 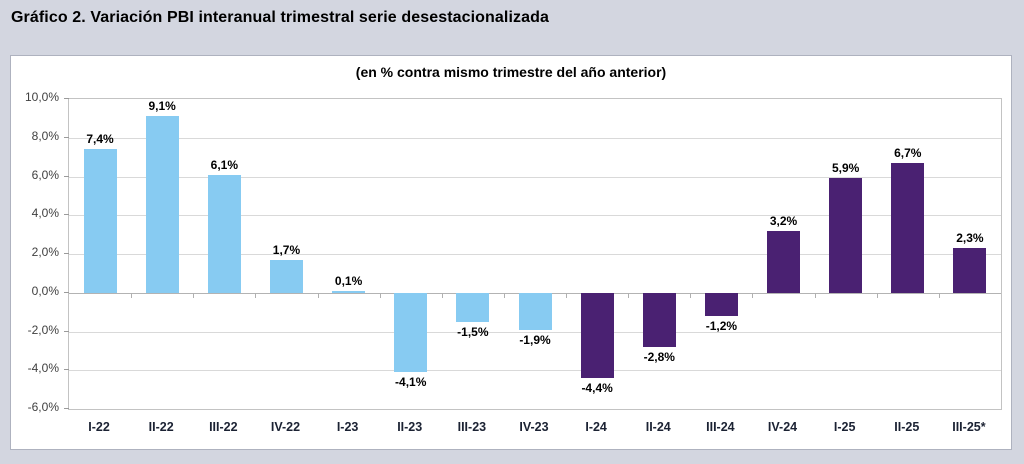 What do you see at coordinates (224, 164) in the screenshot?
I see `bar-value-label: 6,1%` at bounding box center [224, 164].